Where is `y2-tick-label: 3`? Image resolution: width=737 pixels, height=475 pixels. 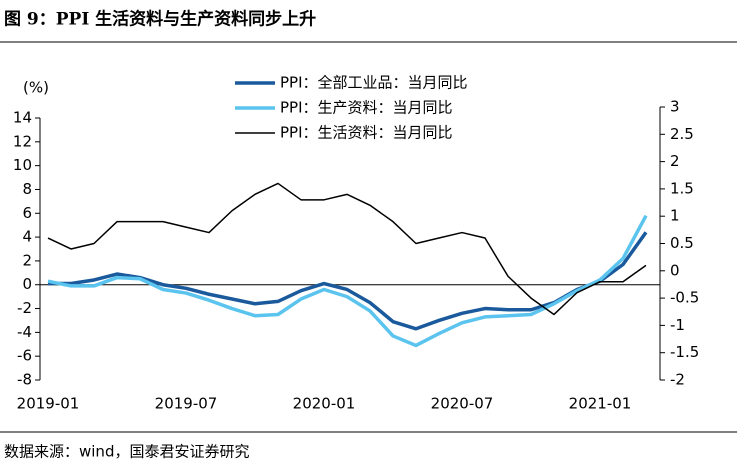
y2-tick-label: 3 is located at coordinates (675, 107).